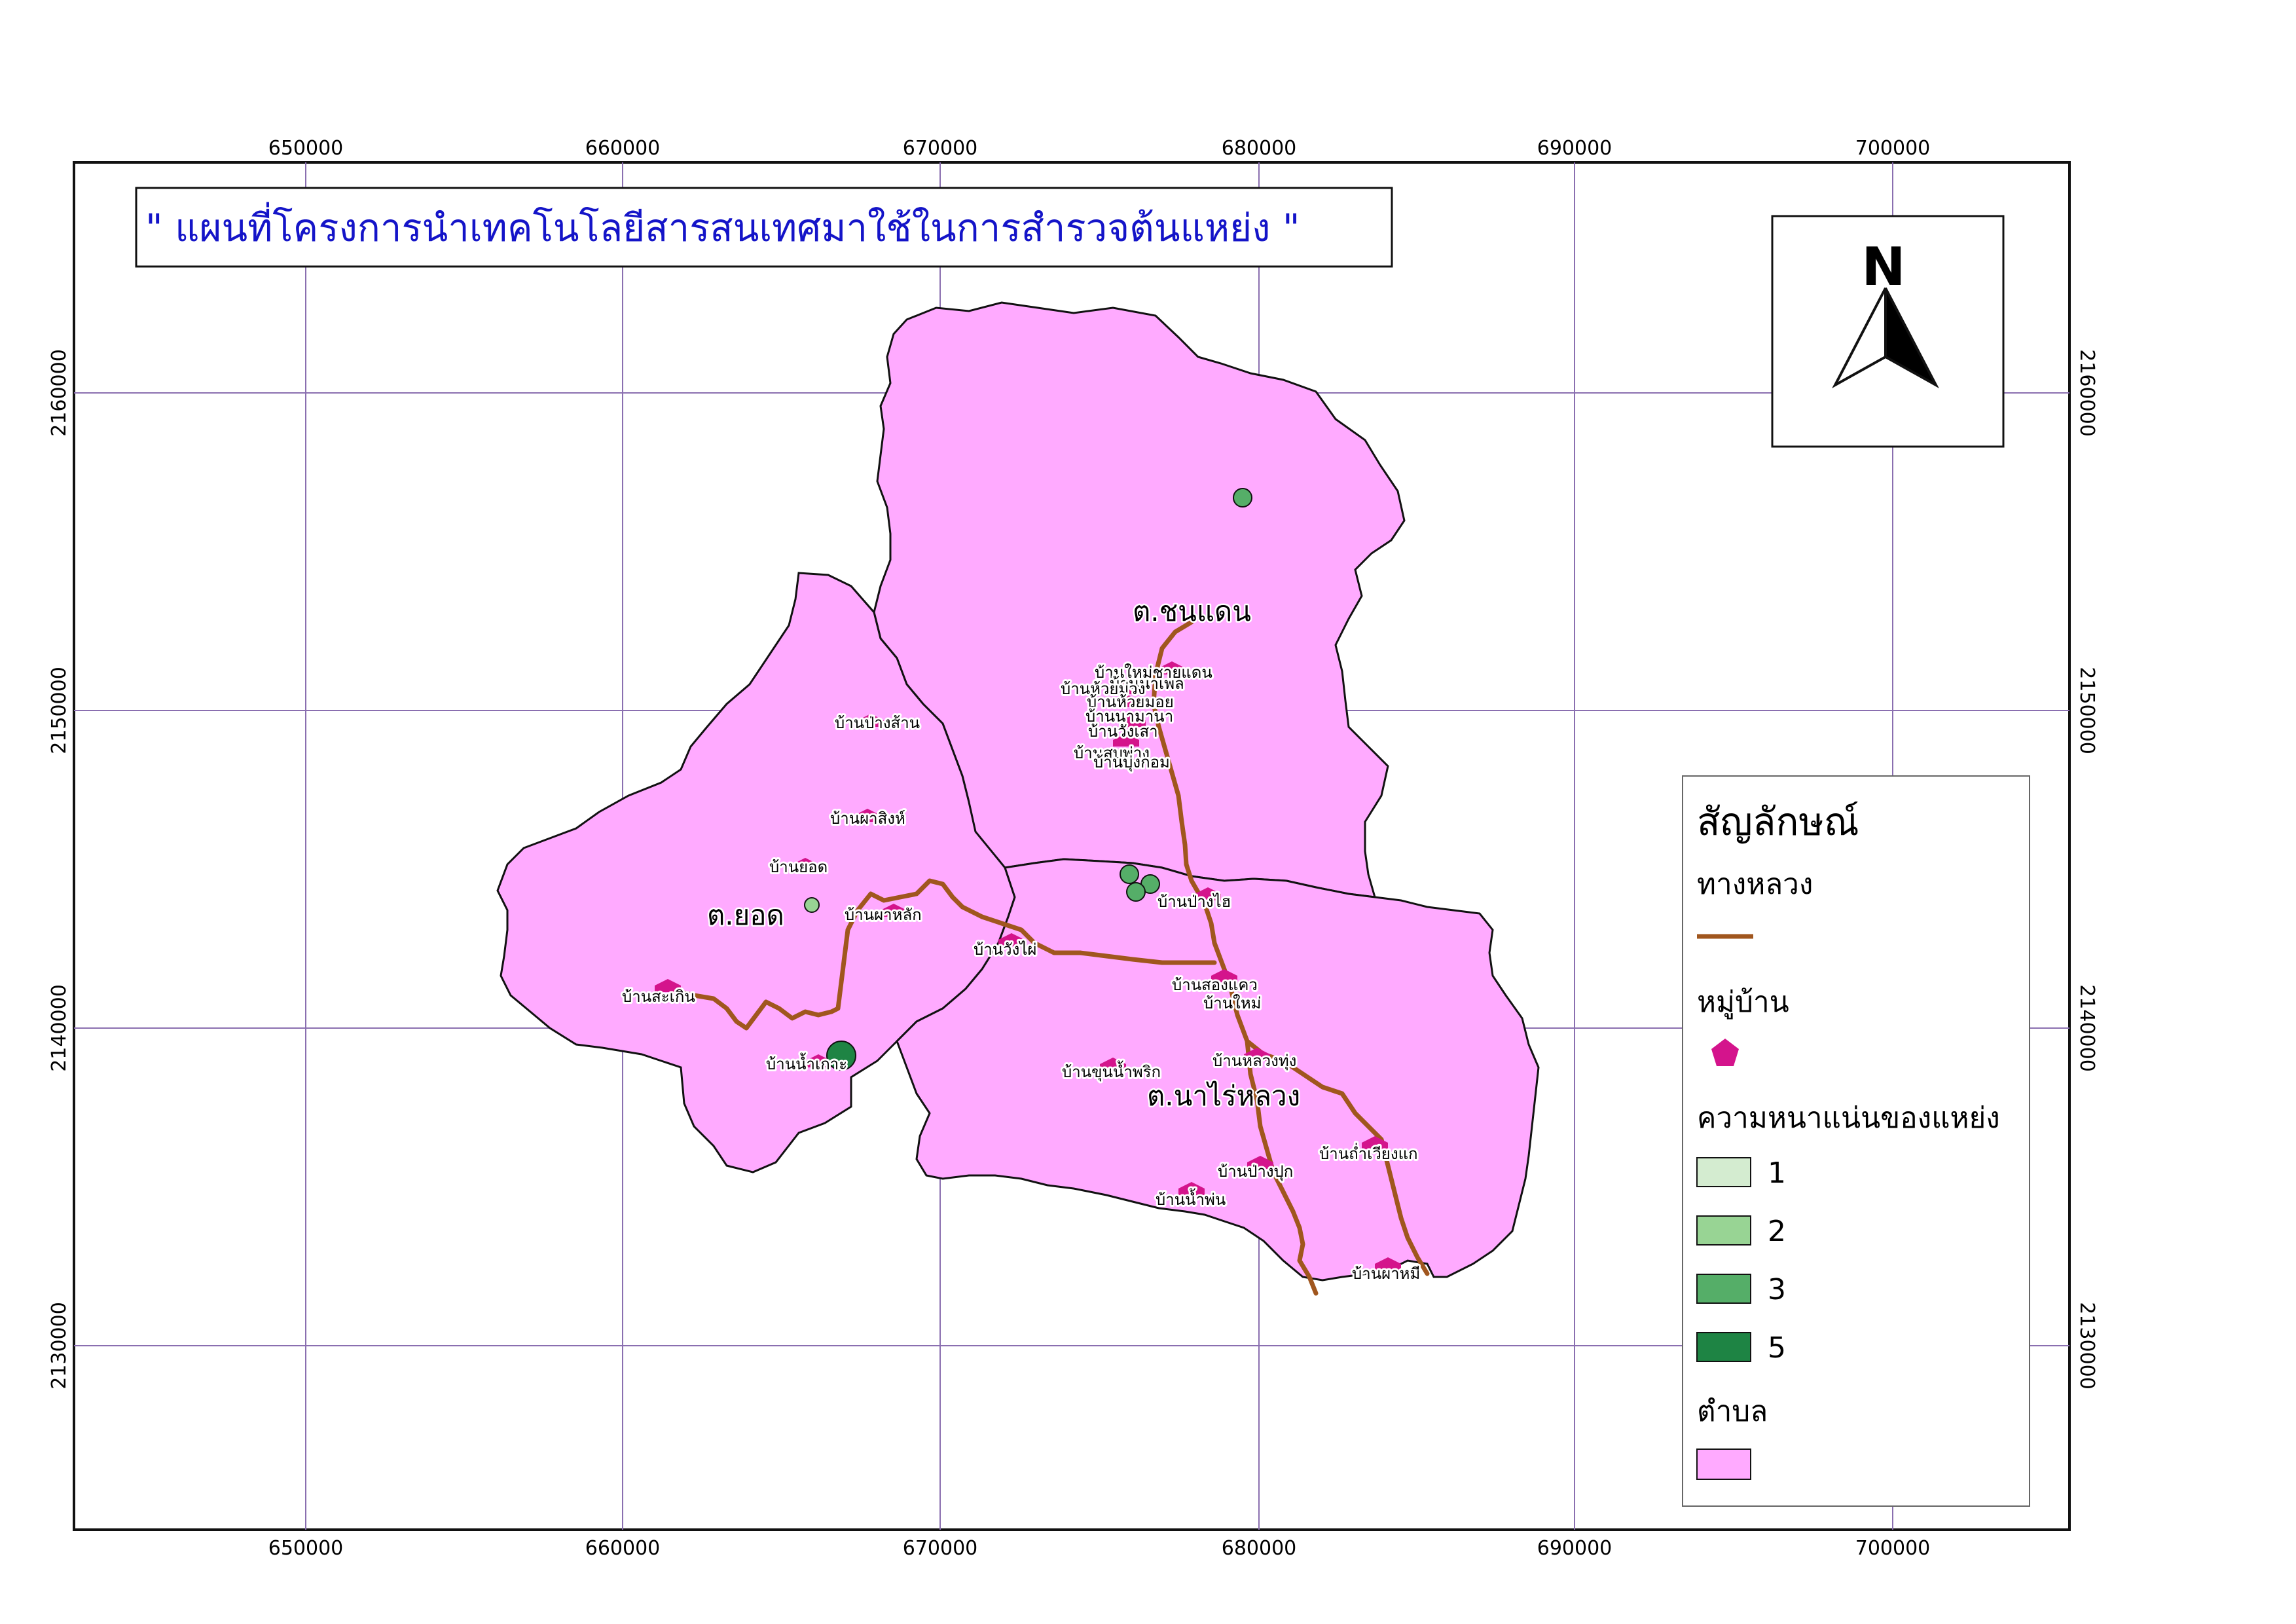  Describe the element at coordinates (1259, 1548) in the screenshot. I see `grid-label-bottom: 680000` at that location.